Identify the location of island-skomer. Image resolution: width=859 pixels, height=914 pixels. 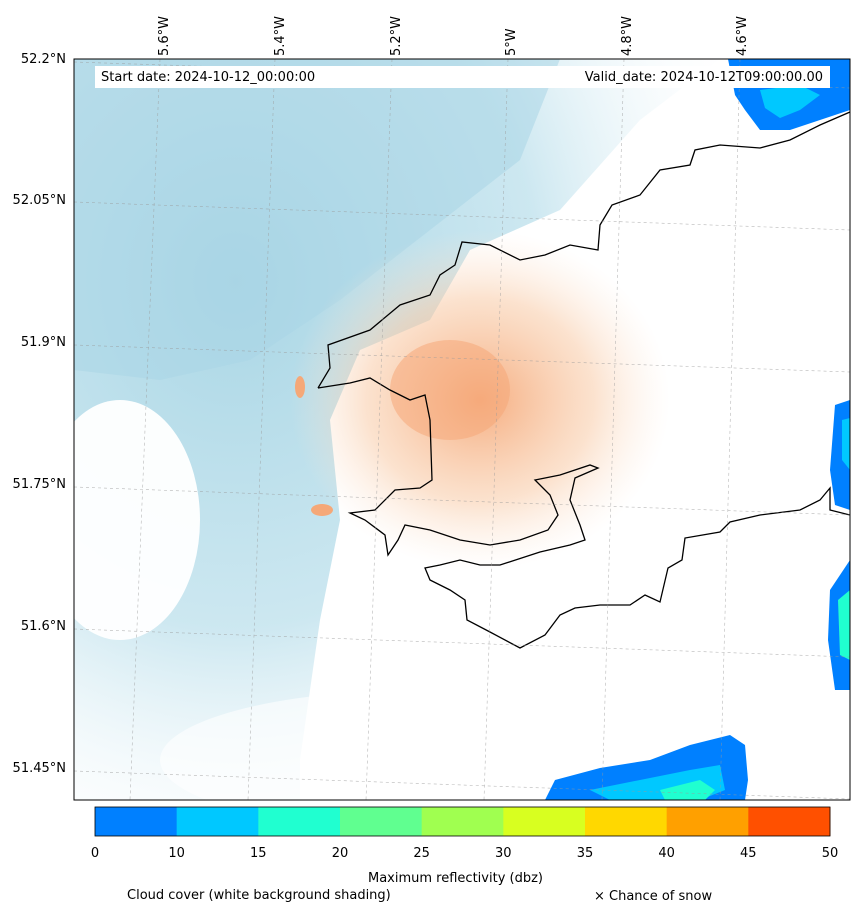
(300, 387).